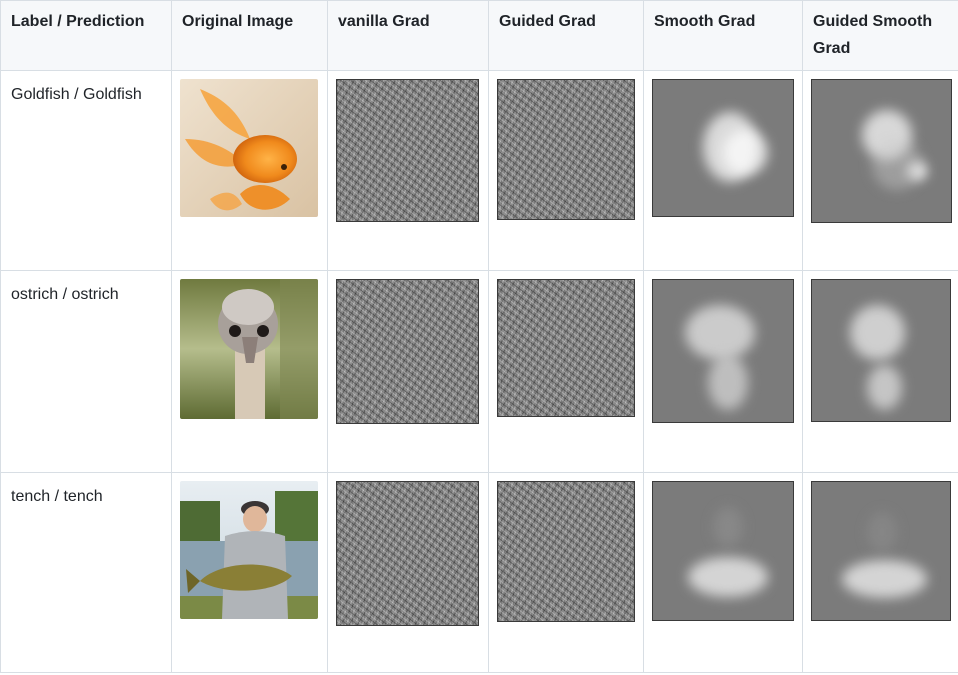 Image resolution: width=958 pixels, height=675 pixels. I want to click on row-label: tench / tench, so click(86, 572).